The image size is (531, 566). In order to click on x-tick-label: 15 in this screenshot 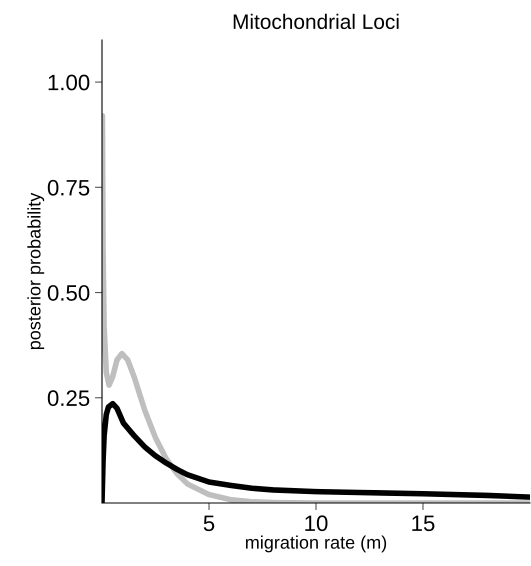, I will do `click(423, 524)`.